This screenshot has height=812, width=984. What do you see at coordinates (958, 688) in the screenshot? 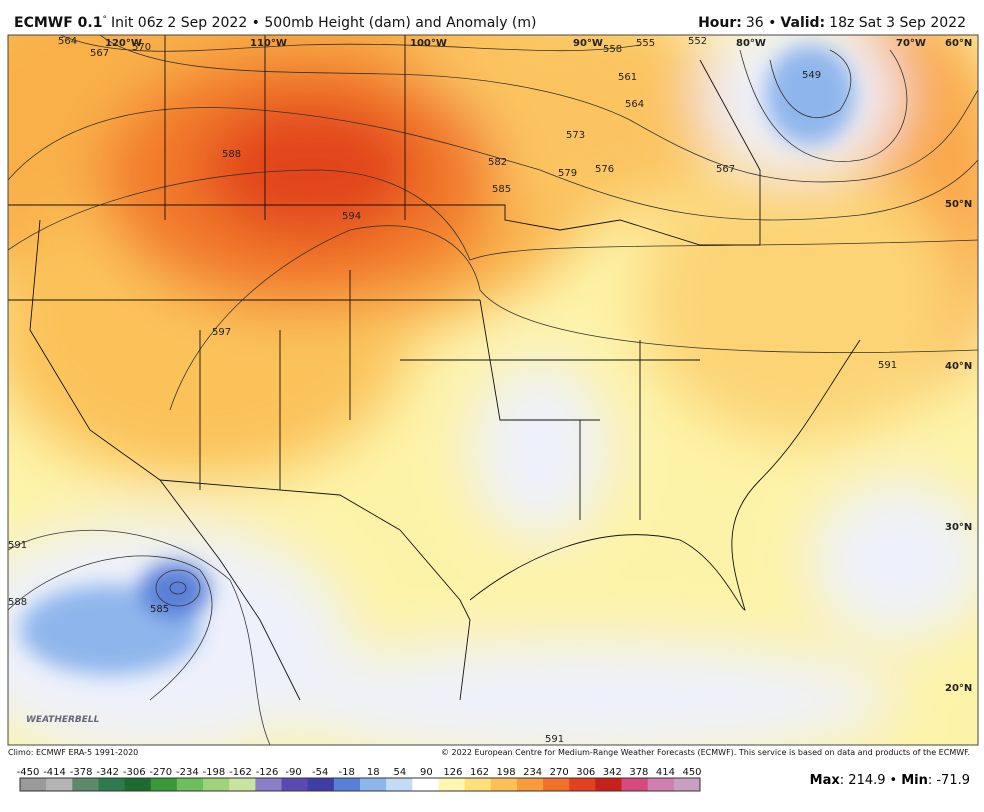
I see `lat-label: 20°N` at bounding box center [958, 688].